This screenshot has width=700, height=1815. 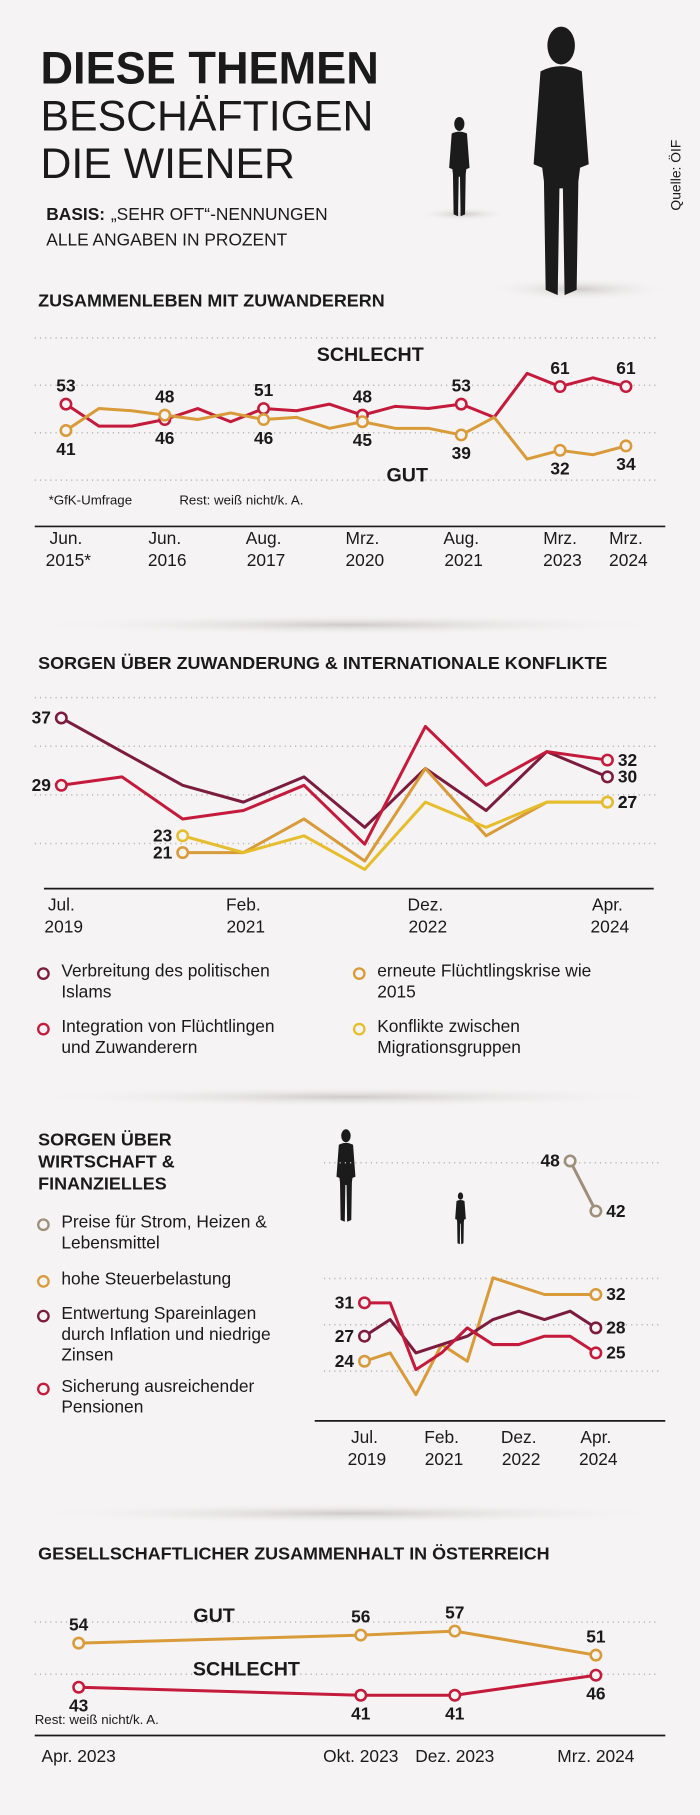 What do you see at coordinates (616, 1328) in the screenshot?
I see `data-label: 28` at bounding box center [616, 1328].